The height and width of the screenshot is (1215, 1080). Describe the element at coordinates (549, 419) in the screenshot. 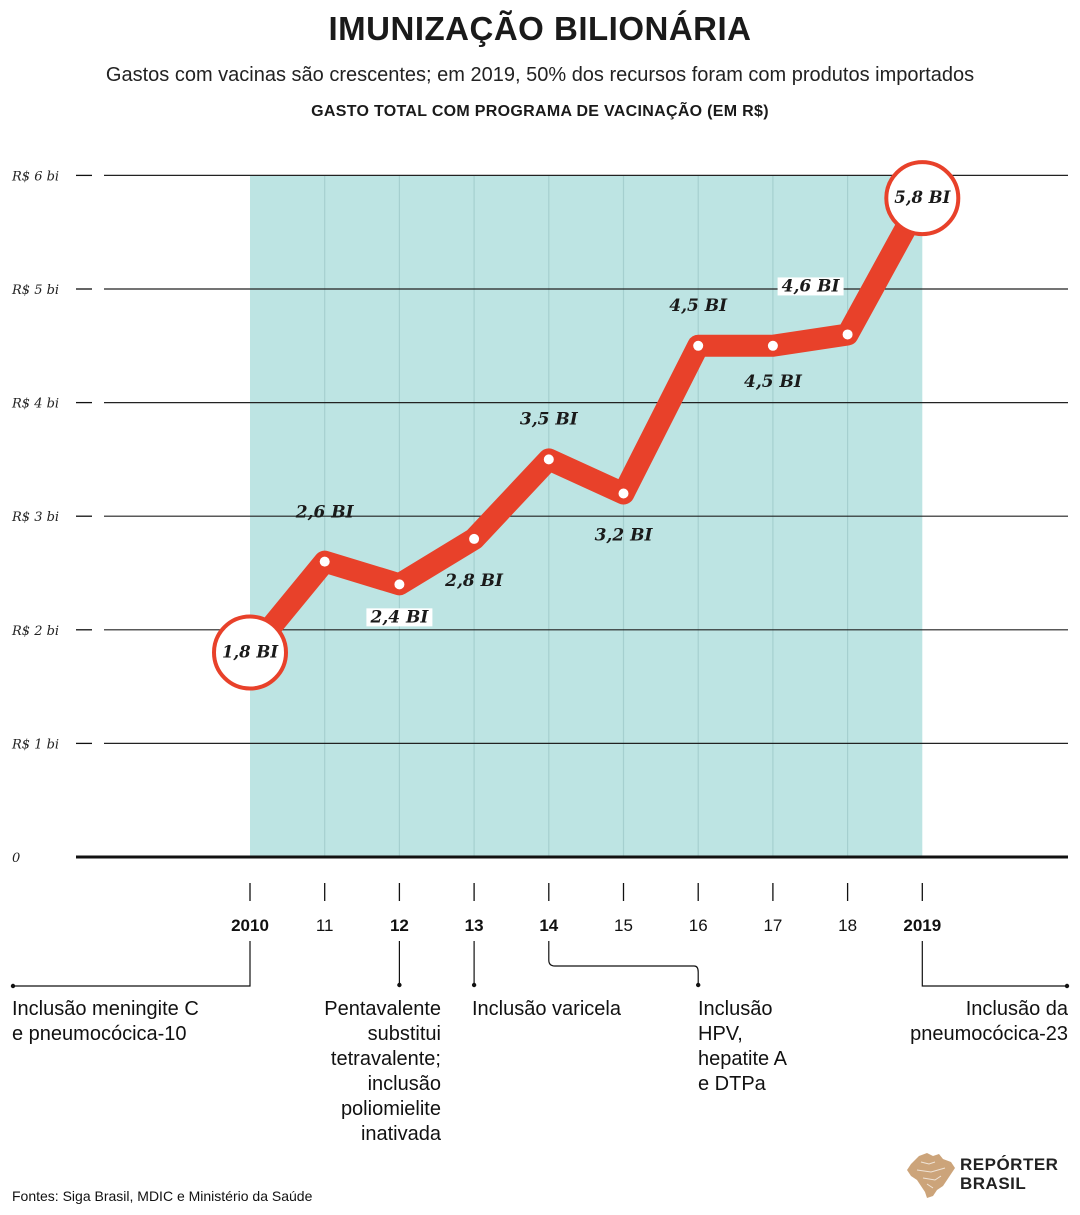

I see `data-label: 3,5 BI` at that location.